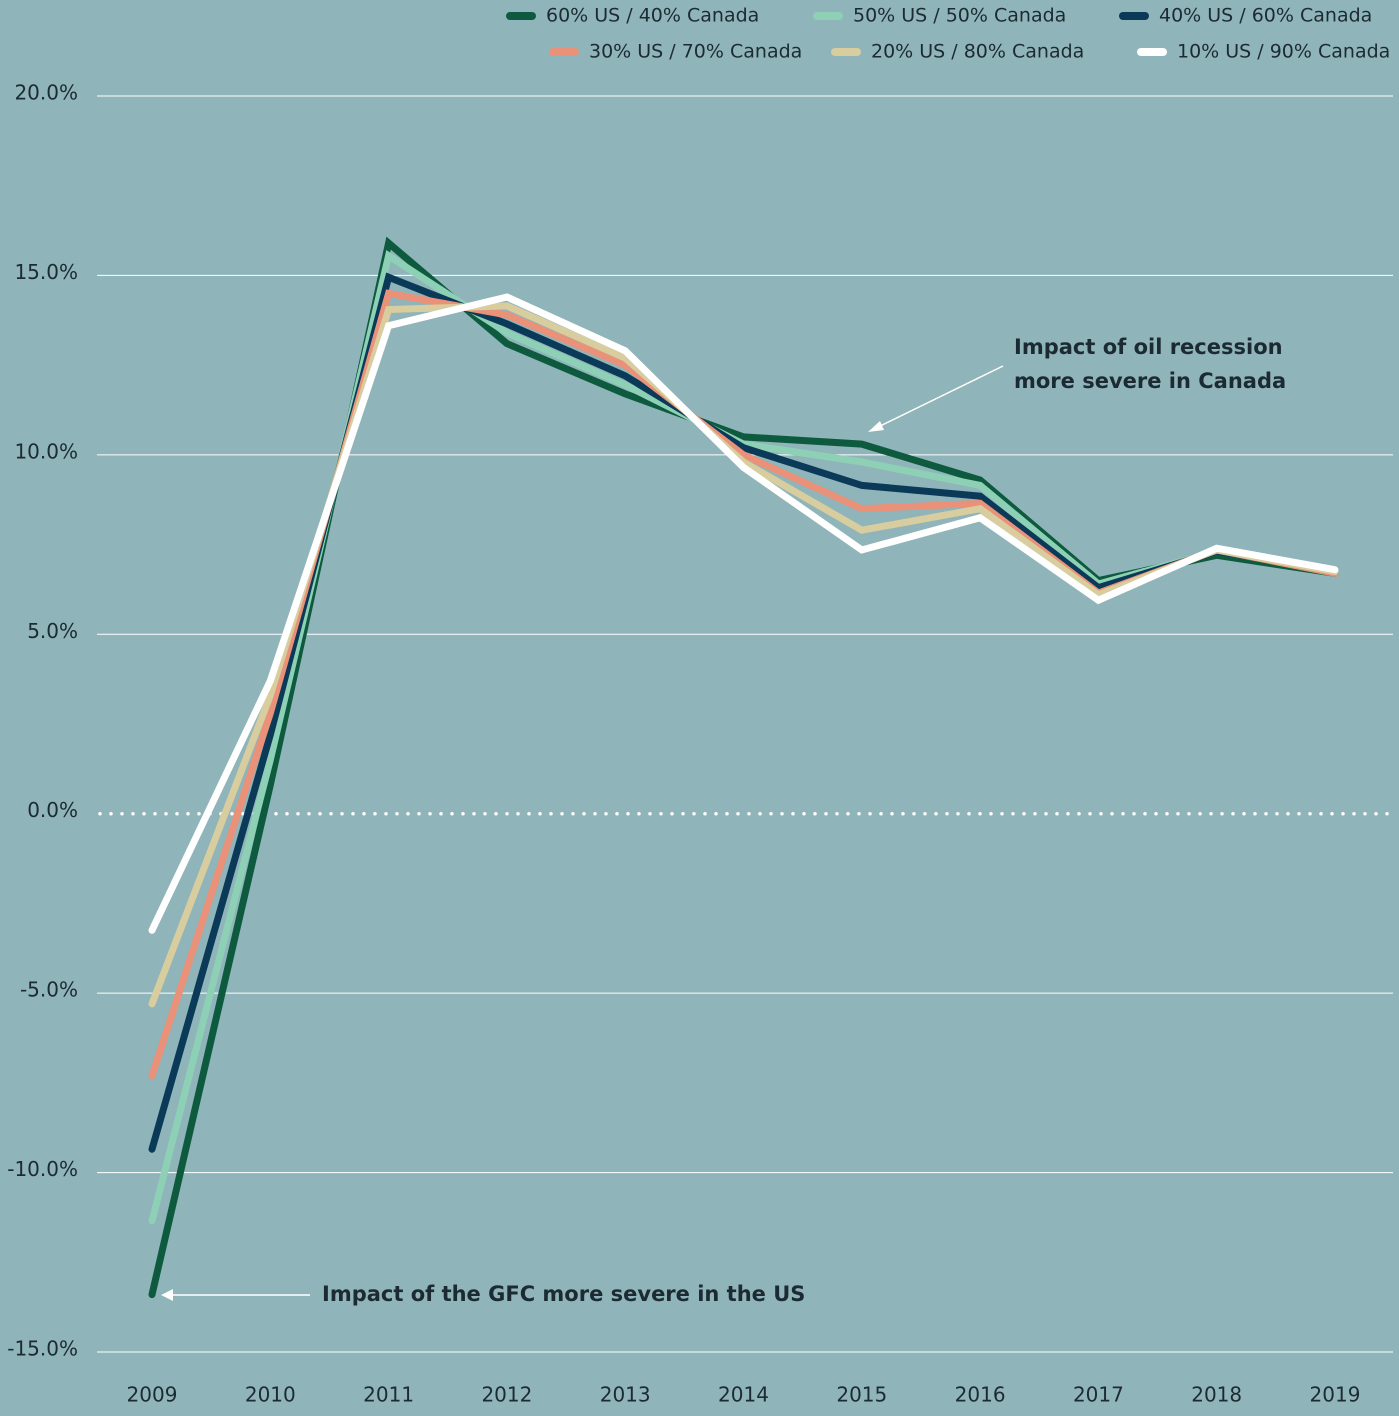 This screenshot has height=1416, width=1399. I want to click on x-tick-label: 2016, so click(980, 1395).